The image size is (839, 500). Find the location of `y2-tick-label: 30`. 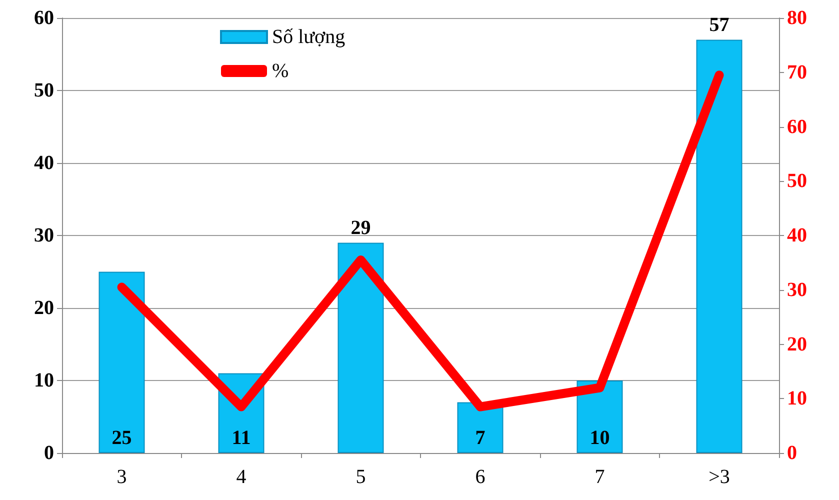

y2-tick-label: 30 is located at coordinates (797, 289).